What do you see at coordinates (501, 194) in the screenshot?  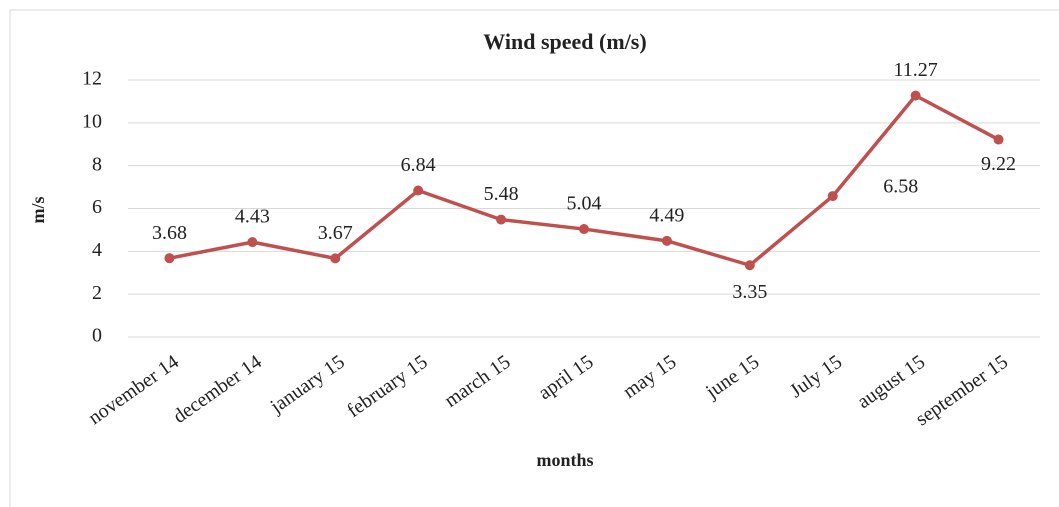 I see `data-label: 5.48` at bounding box center [501, 194].